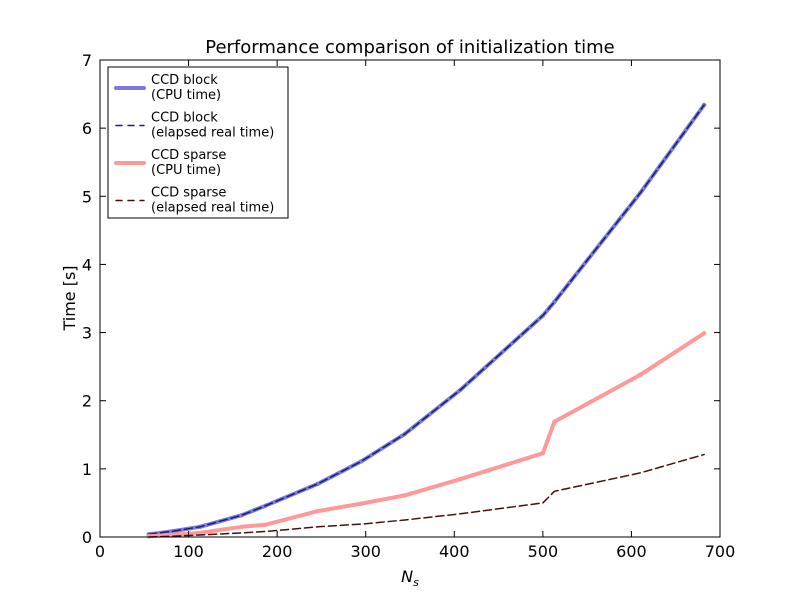 This screenshot has height=597, width=800. Describe the element at coordinates (365, 551) in the screenshot. I see `x-tick-label: 300` at that location.